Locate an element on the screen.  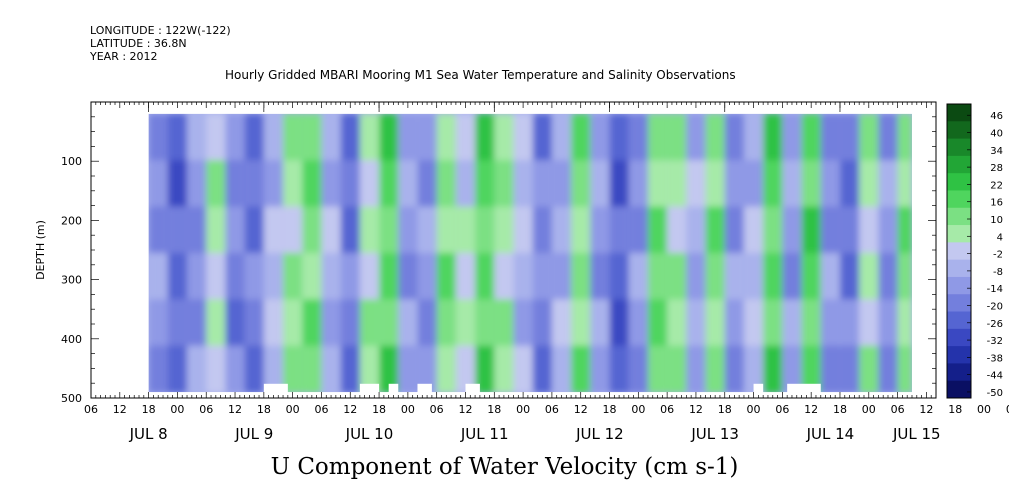
colorbar-label: 22 is located at coordinates (996, 185).